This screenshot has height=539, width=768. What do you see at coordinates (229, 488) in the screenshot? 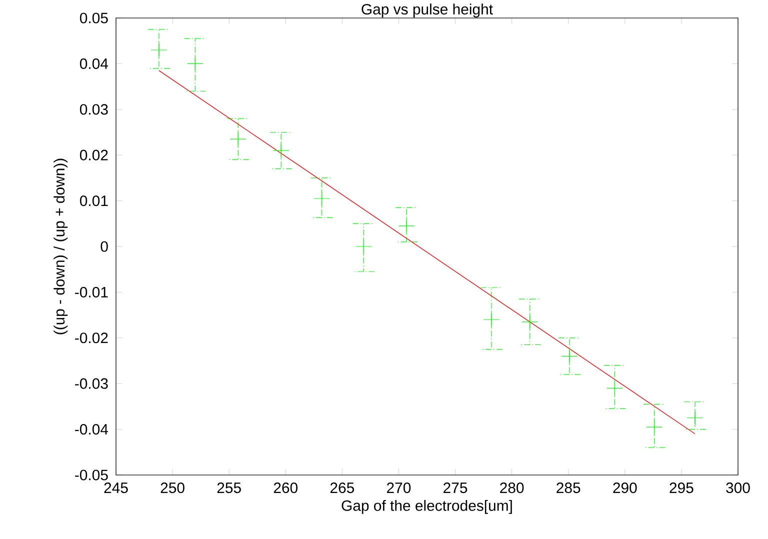
I see `x-tick-label: 255` at bounding box center [229, 488].